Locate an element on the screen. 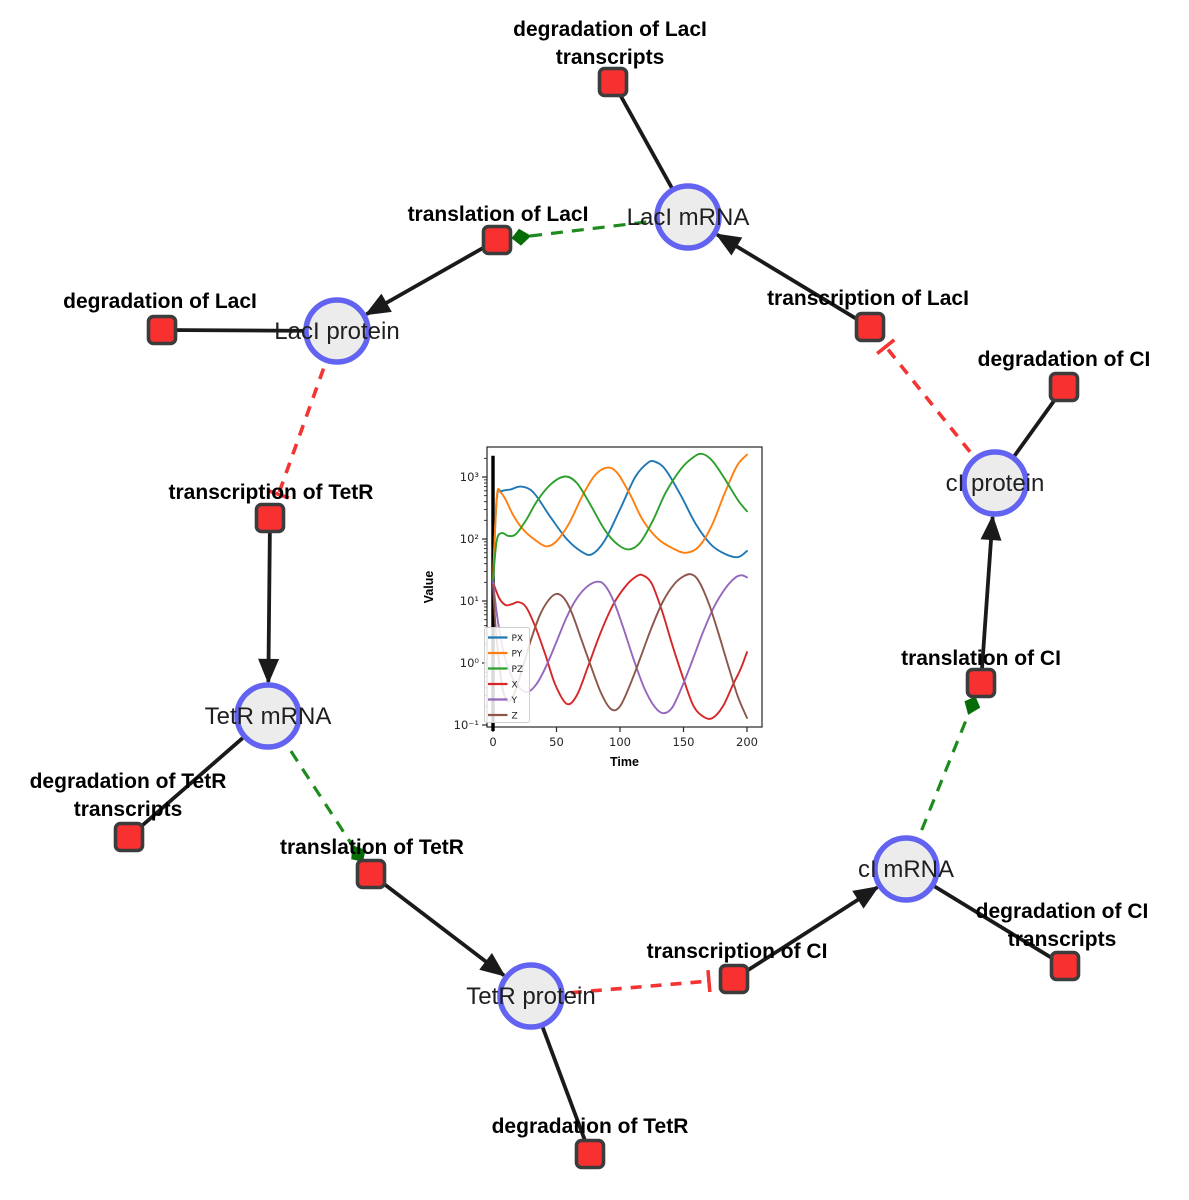 The image size is (1189, 1200). species-label-tetr-mrna: TetR mRNA is located at coordinates (268, 716).